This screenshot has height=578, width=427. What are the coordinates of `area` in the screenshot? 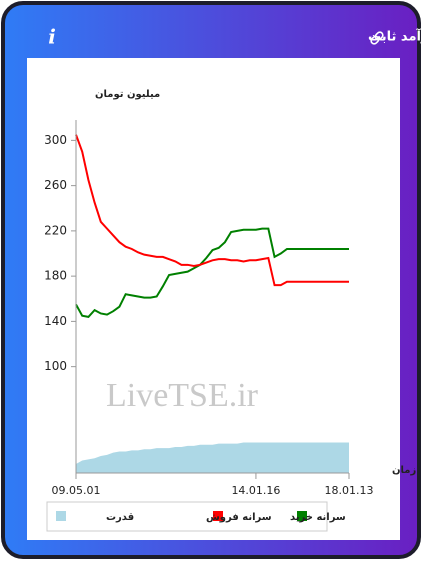 It's located at (212, 457).